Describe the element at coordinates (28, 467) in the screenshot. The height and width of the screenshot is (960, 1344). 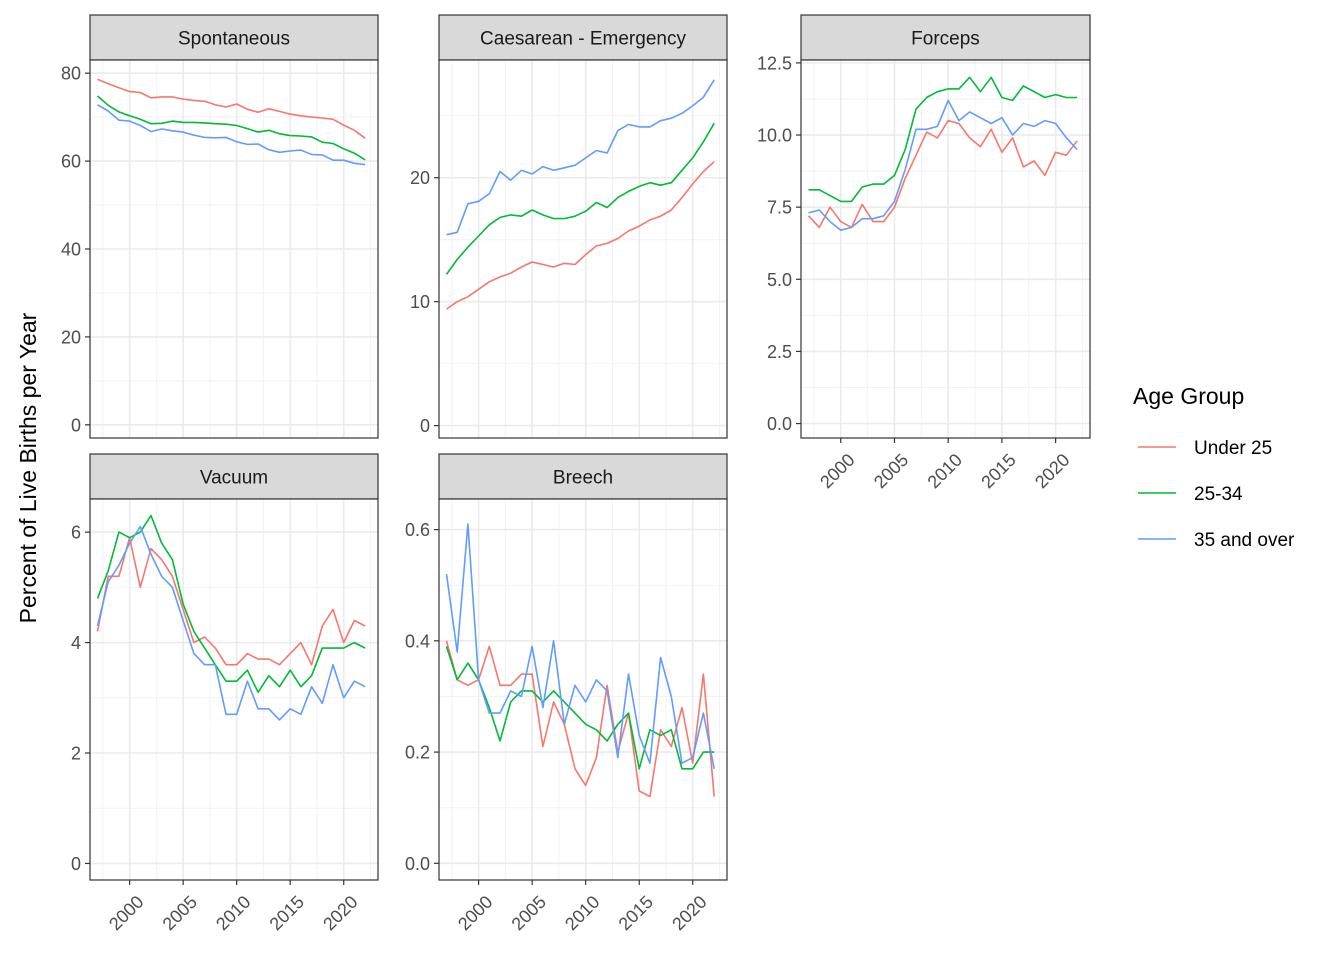
I see `y-axis-label: Percent of Live Births per Year` at that location.